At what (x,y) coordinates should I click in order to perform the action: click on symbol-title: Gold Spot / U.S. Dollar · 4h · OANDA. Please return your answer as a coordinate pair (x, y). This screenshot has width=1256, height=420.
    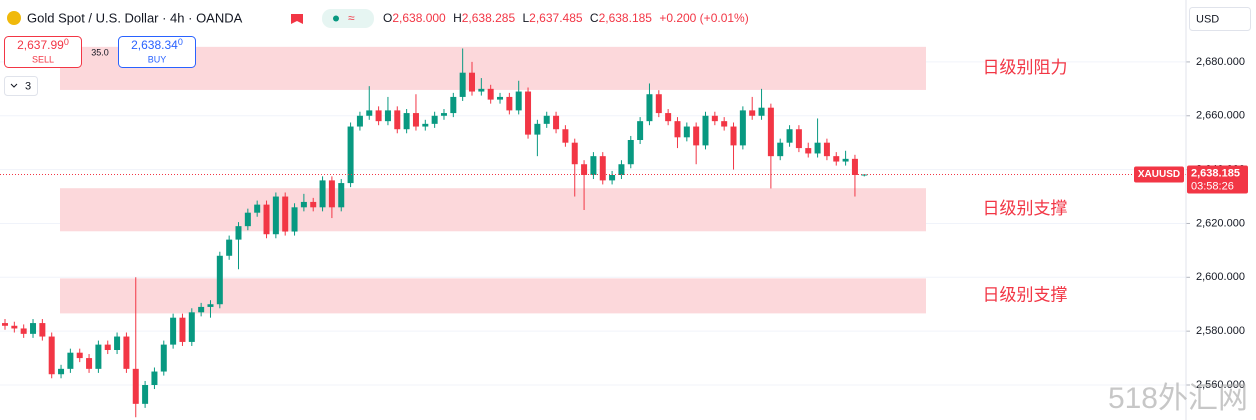
    Looking at the image, I should click on (135, 17).